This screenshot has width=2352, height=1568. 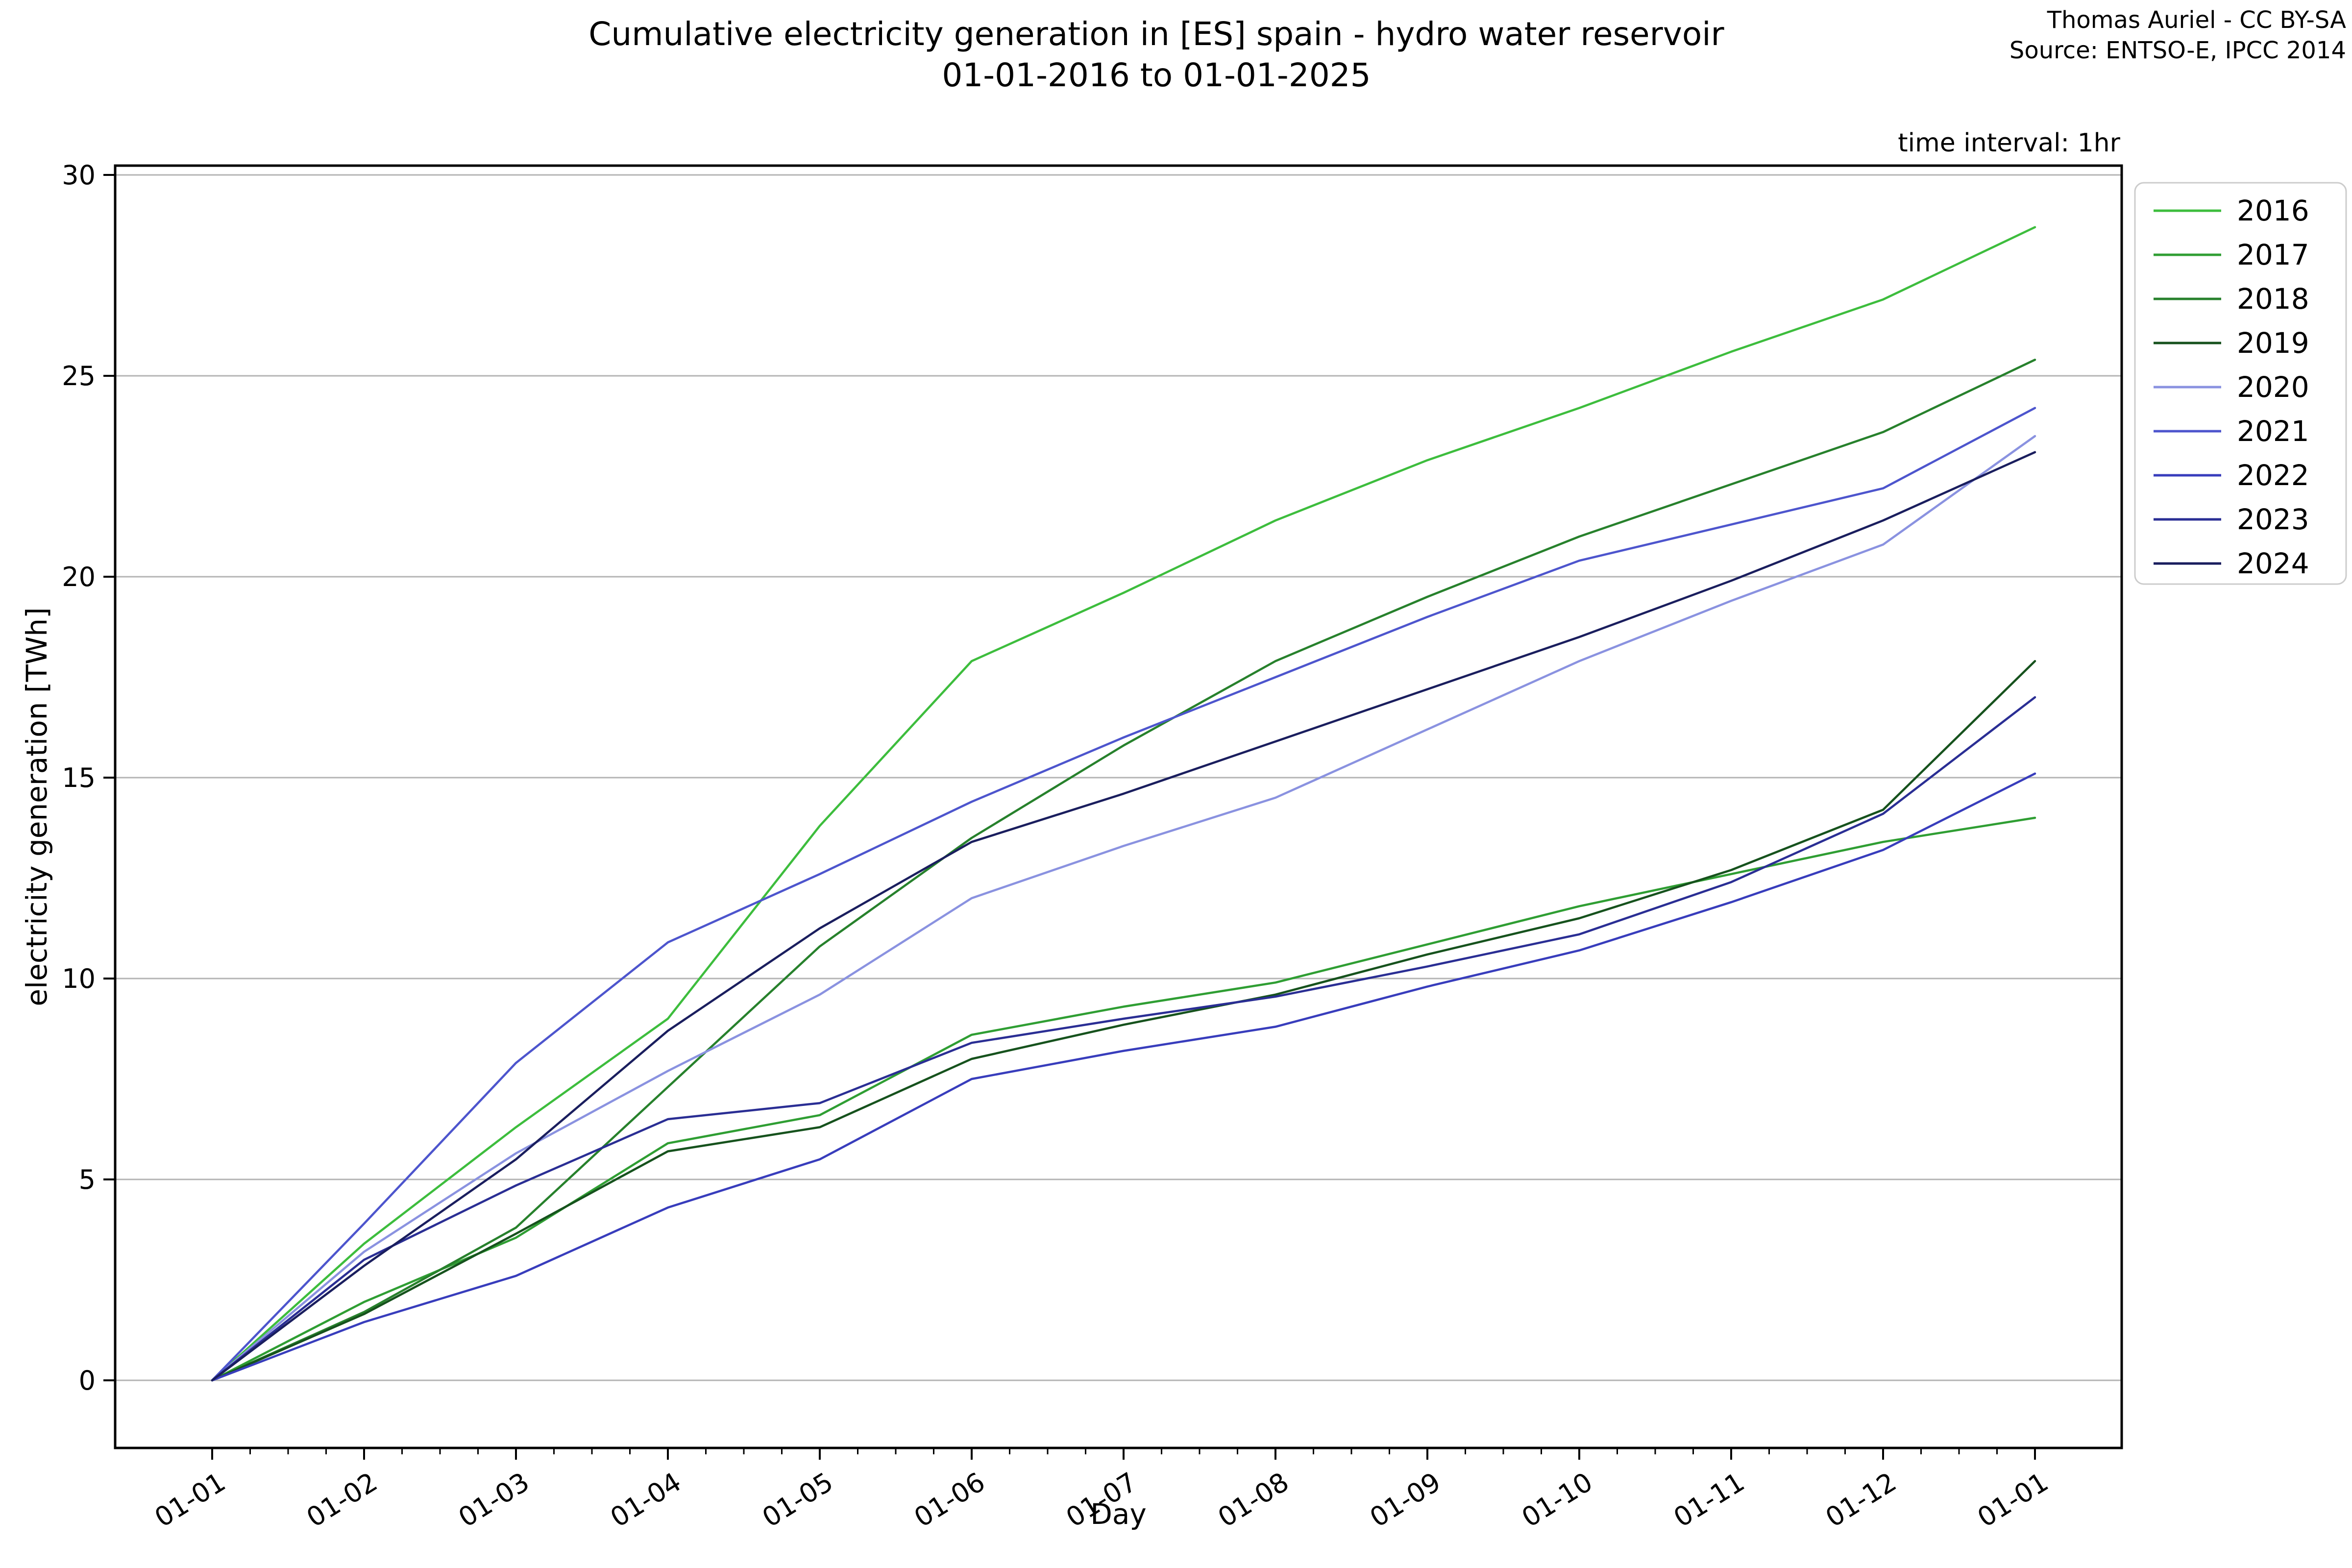 I want to click on x-tick-label-5: 01-06, so click(x=949, y=1500).